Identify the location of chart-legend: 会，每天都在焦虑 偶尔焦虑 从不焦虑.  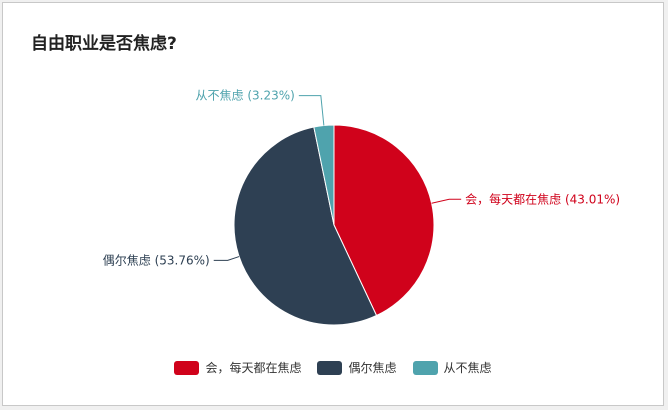
(333, 367).